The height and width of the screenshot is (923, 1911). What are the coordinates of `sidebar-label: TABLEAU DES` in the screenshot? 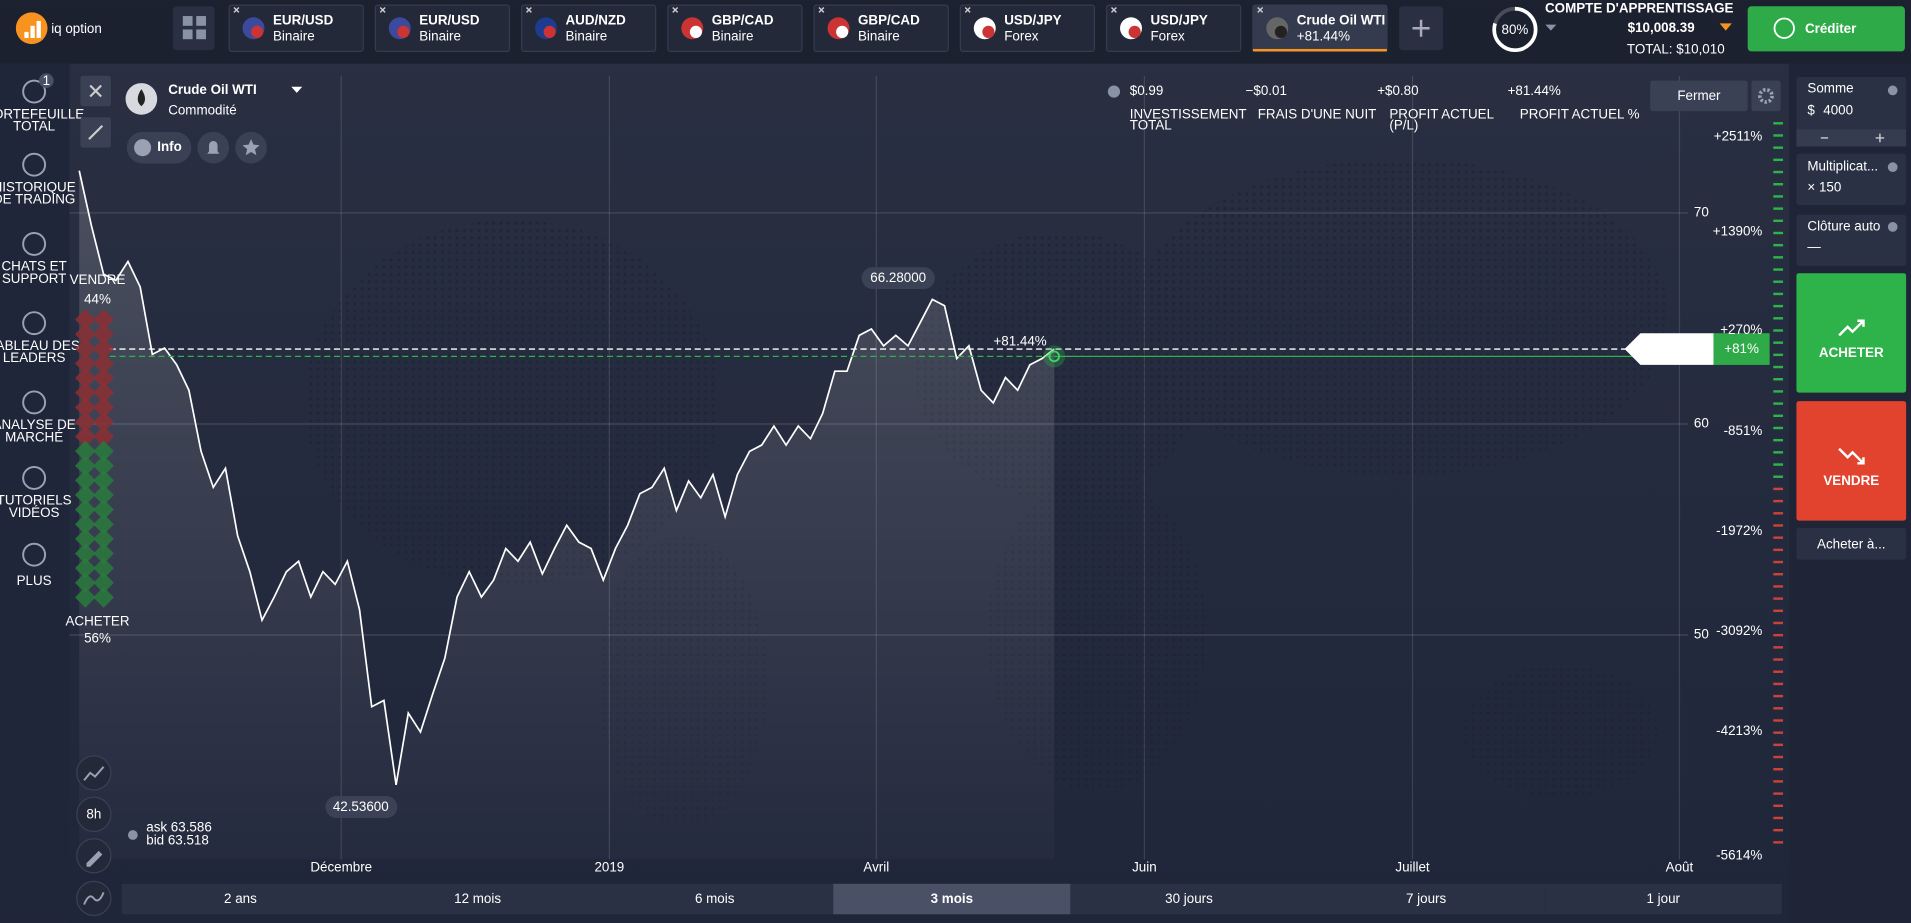 It's located at (40, 345).